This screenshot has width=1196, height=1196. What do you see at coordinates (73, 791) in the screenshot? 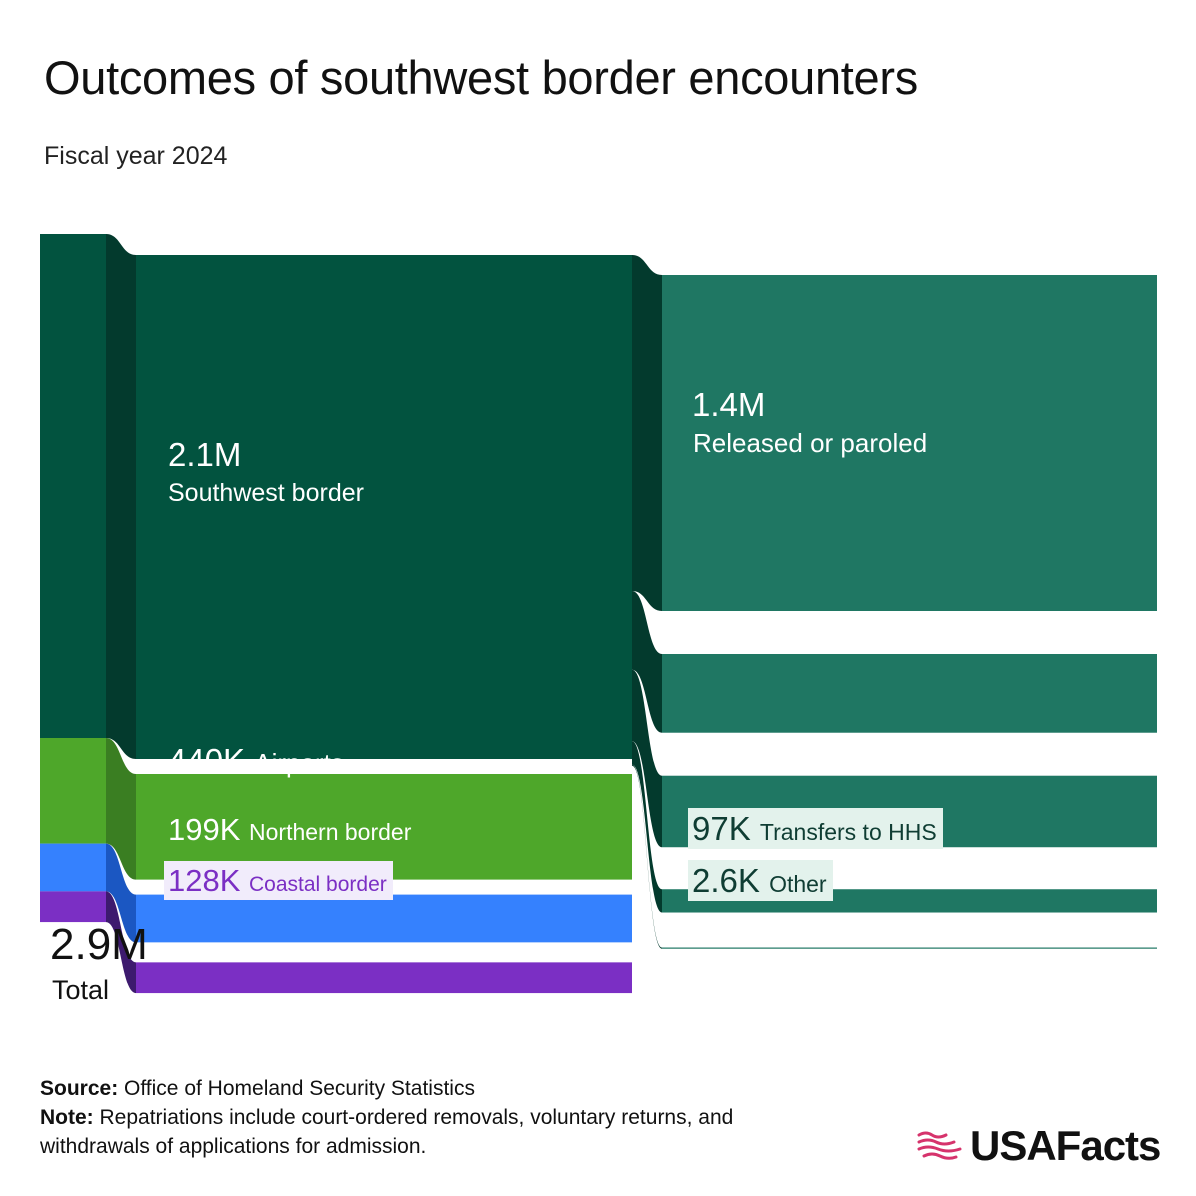
I see `total-segment-airports` at bounding box center [73, 791].